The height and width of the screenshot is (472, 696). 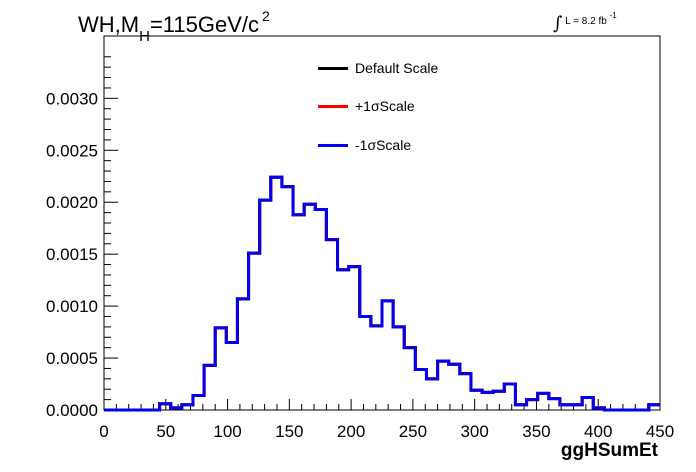 What do you see at coordinates (613, 15) in the screenshot?
I see `luminosity-superscript: -1` at bounding box center [613, 15].